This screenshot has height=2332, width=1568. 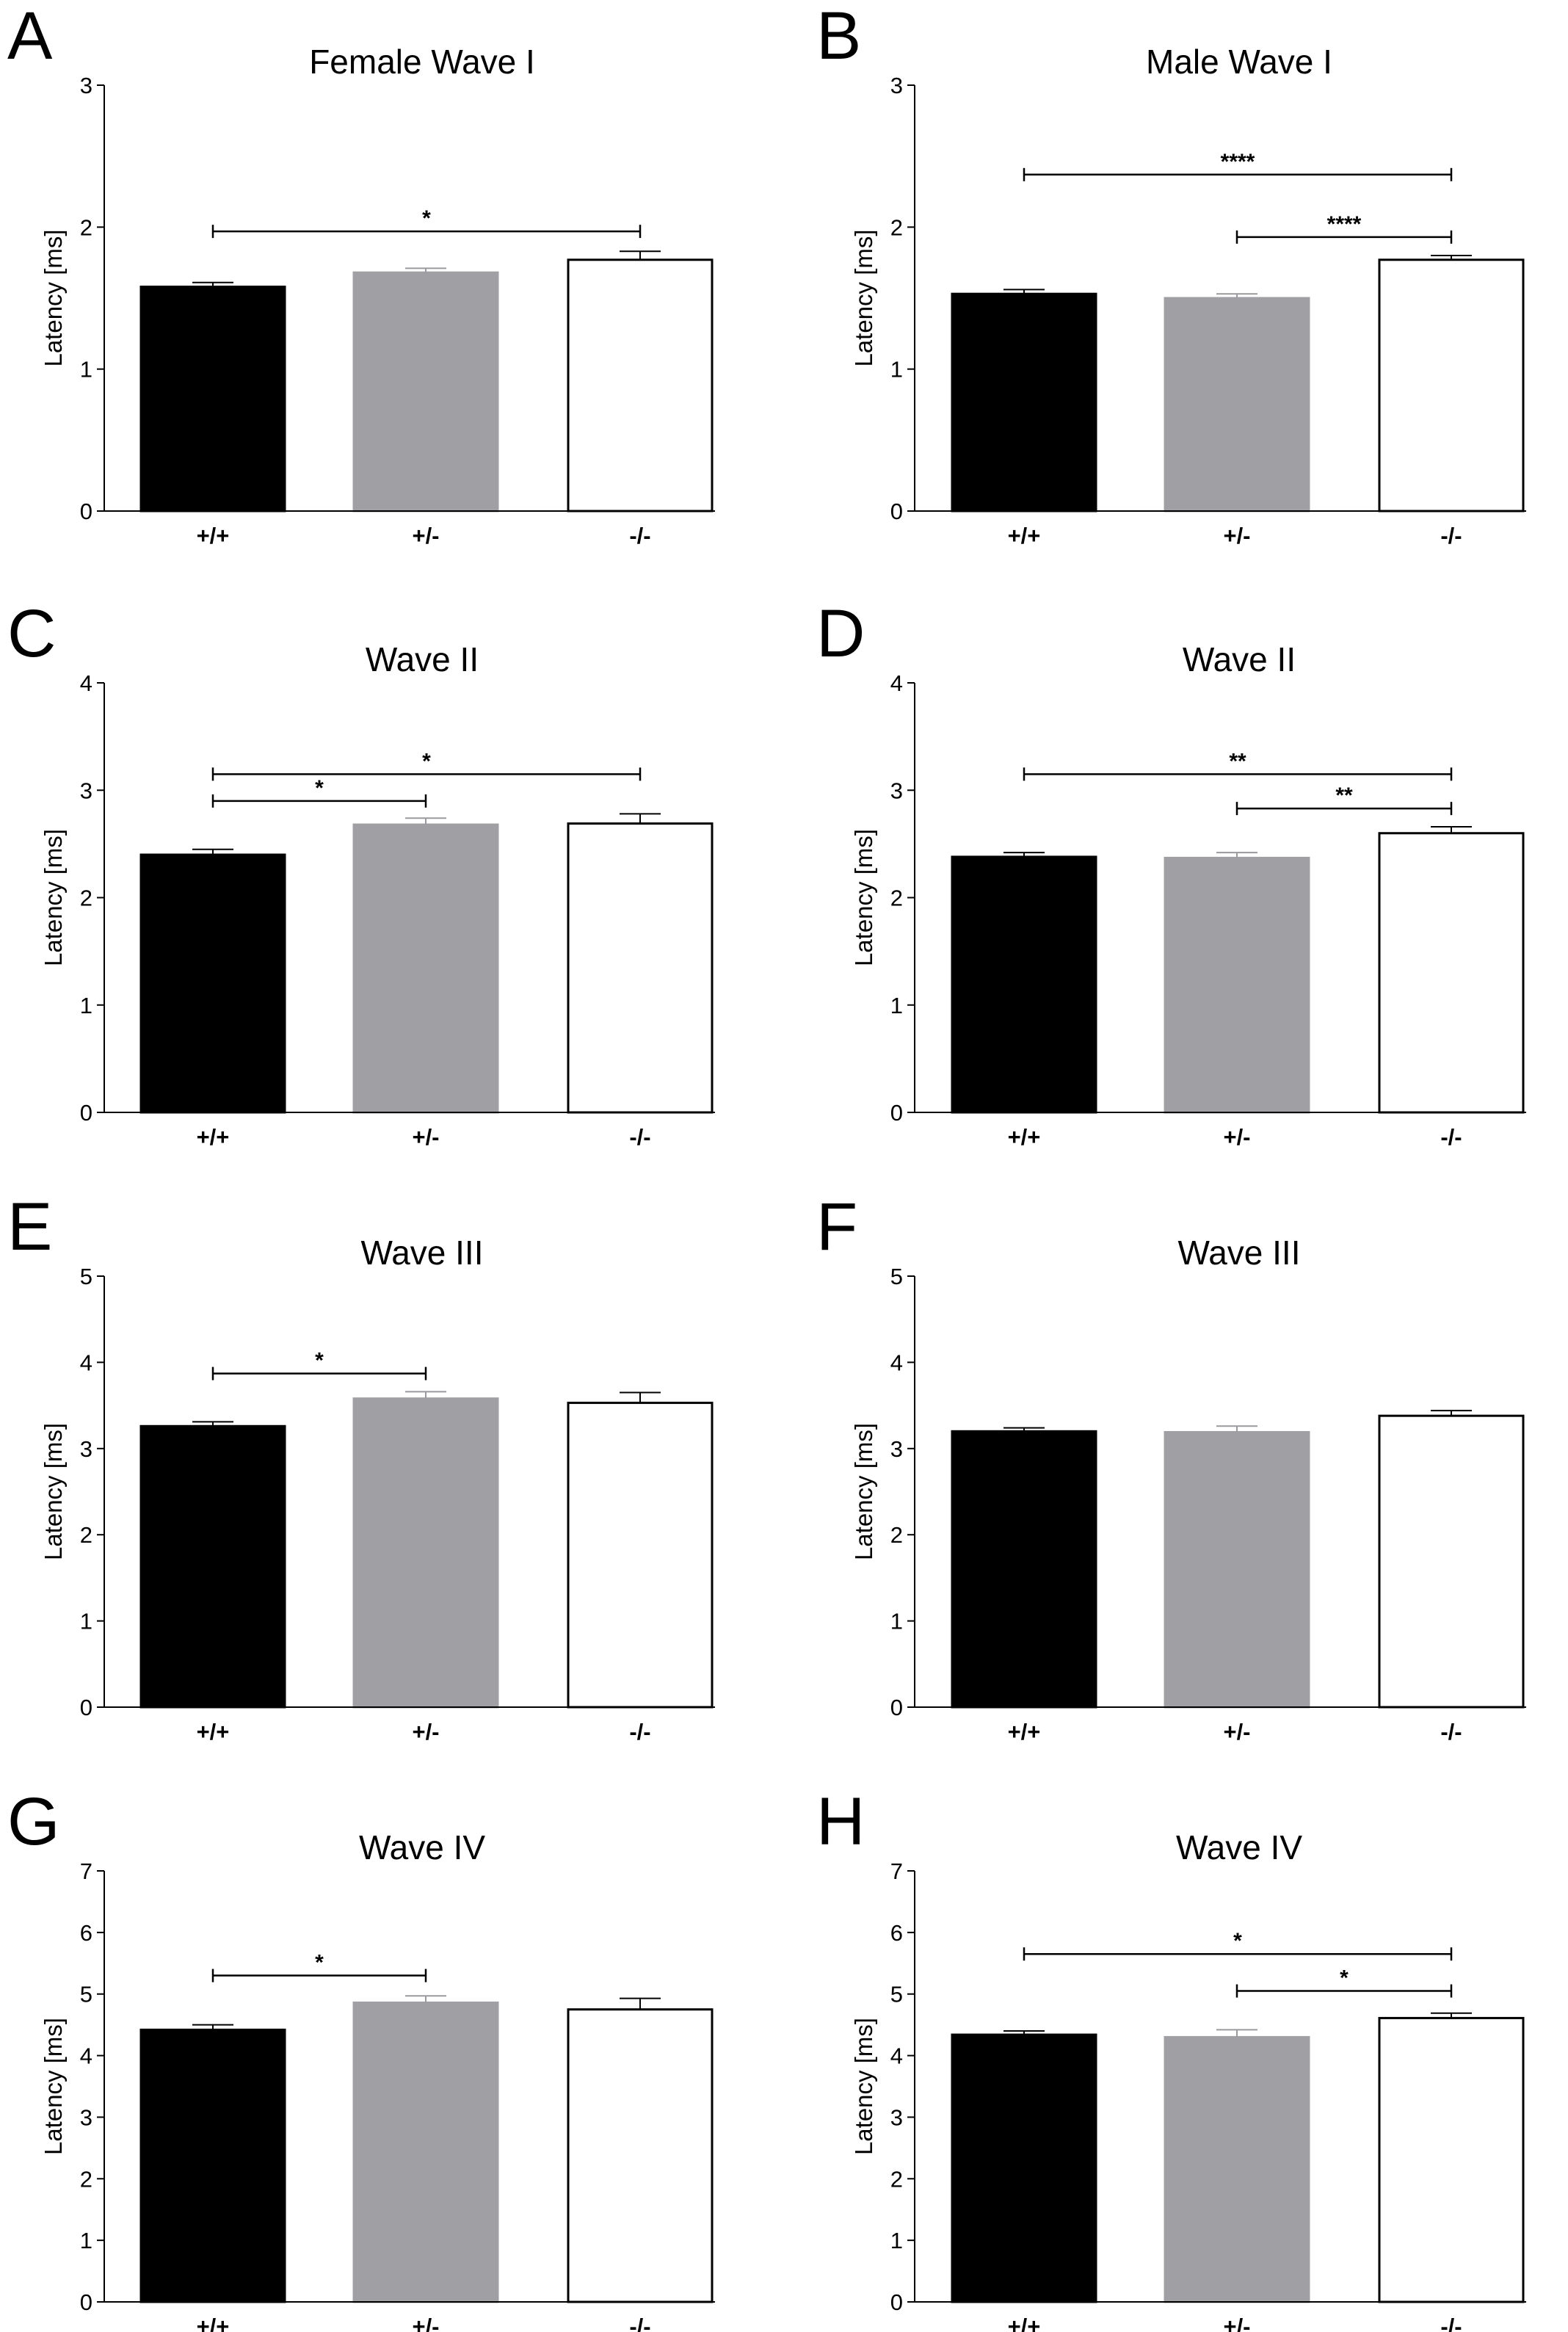 I want to click on chart-panel-f: F Wave III 0 1 2 3 4 5 Latency [ms] +/+ +/- -/-, so click(x=1171, y=1467).